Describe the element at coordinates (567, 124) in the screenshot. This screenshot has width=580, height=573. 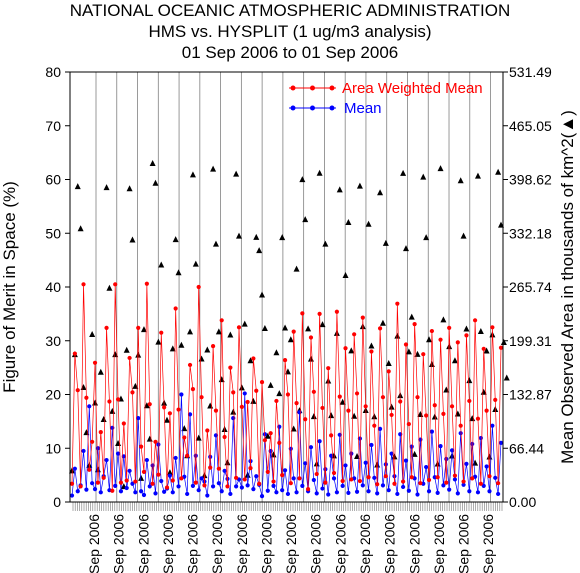
I see `y2-axis-label-marker: (▲)` at that location.